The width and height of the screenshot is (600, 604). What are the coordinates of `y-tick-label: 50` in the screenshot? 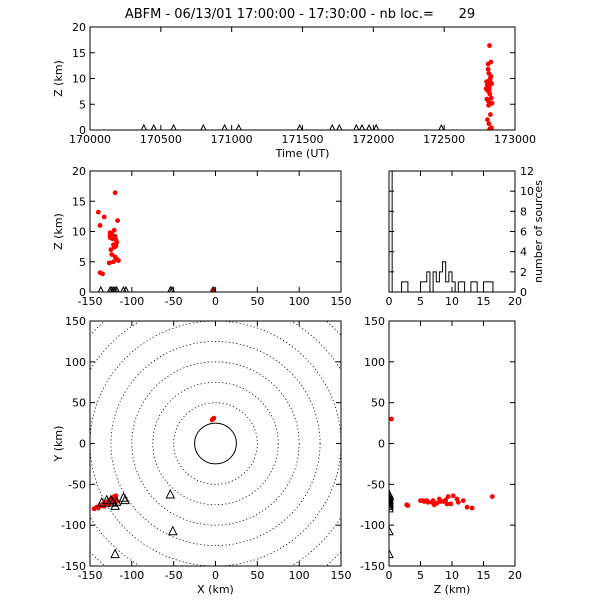 It's located at (79, 403).